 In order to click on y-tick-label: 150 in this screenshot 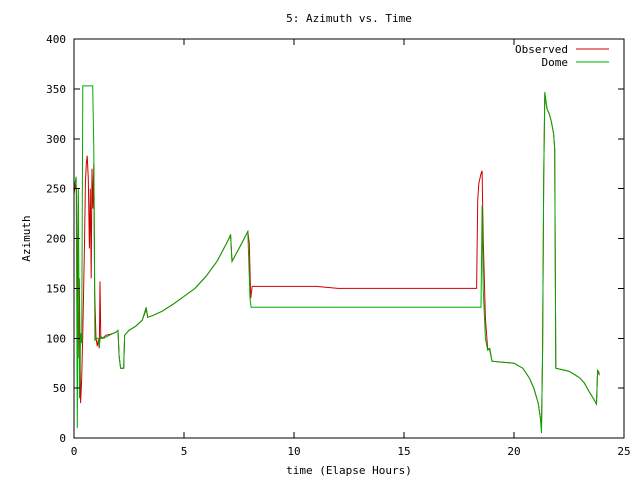, I will do `click(56, 288)`.